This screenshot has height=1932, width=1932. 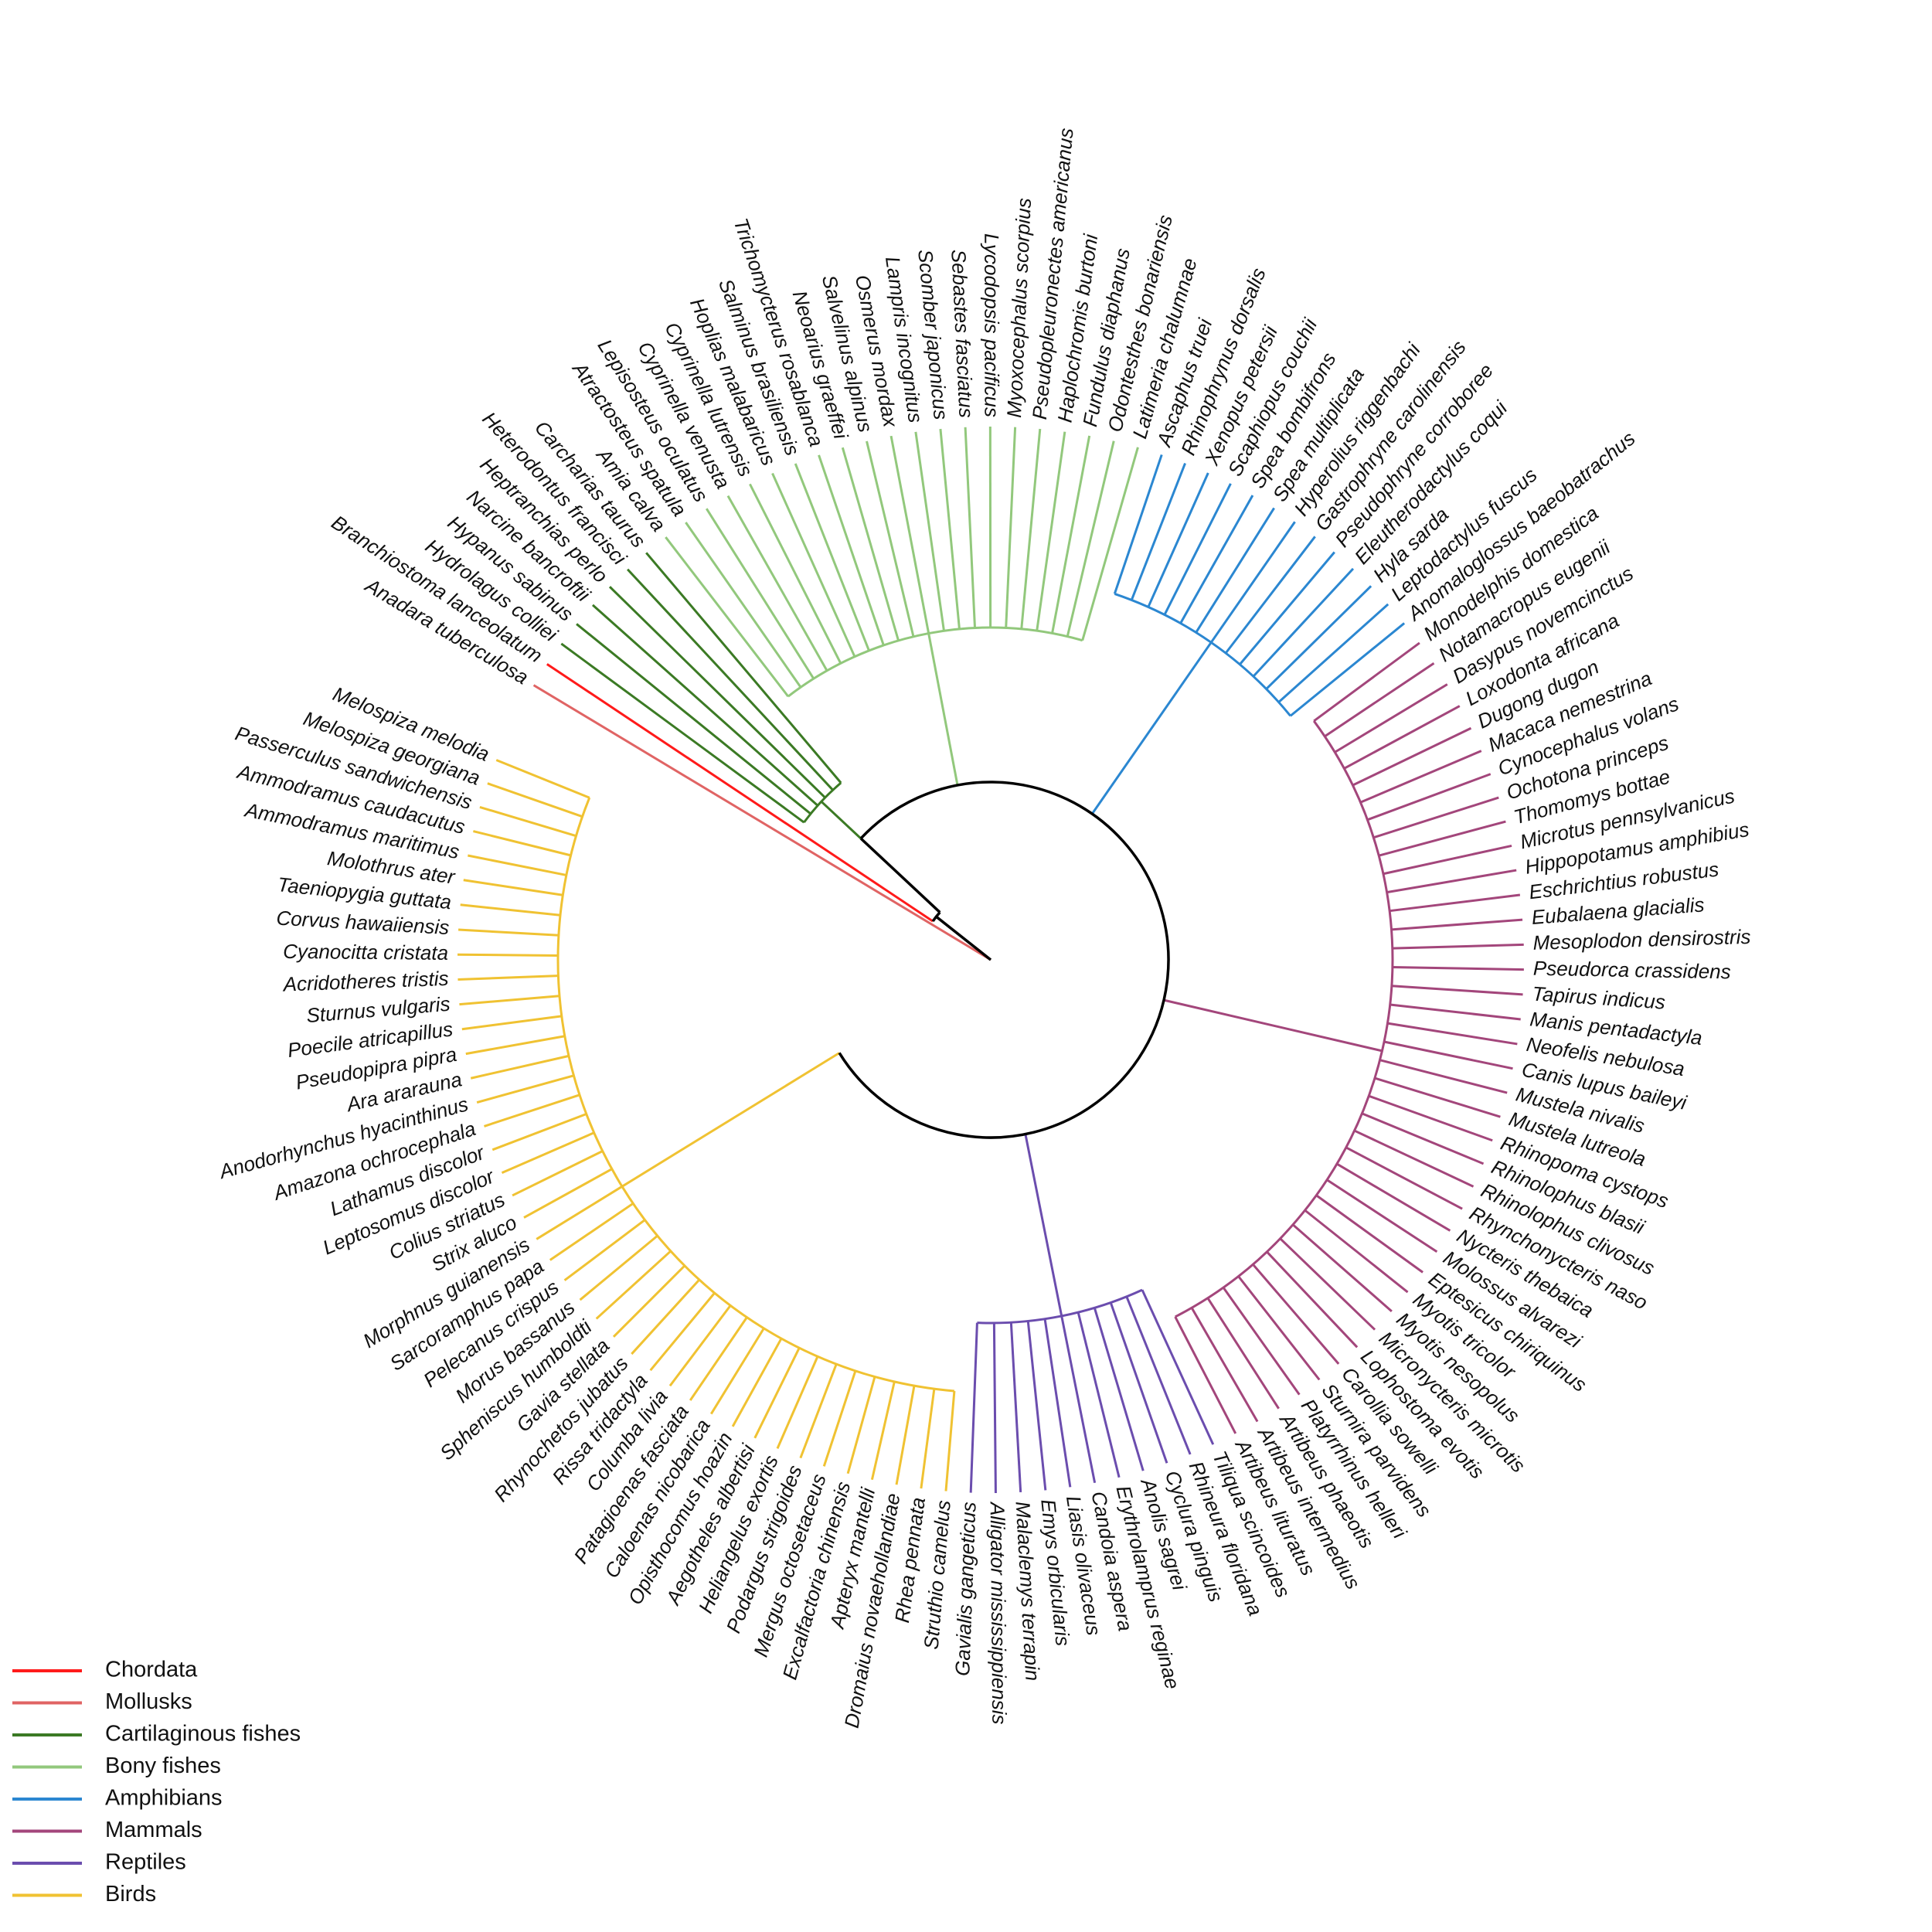 What do you see at coordinates (163, 1766) in the screenshot?
I see `legend-label: Bony fishes` at bounding box center [163, 1766].